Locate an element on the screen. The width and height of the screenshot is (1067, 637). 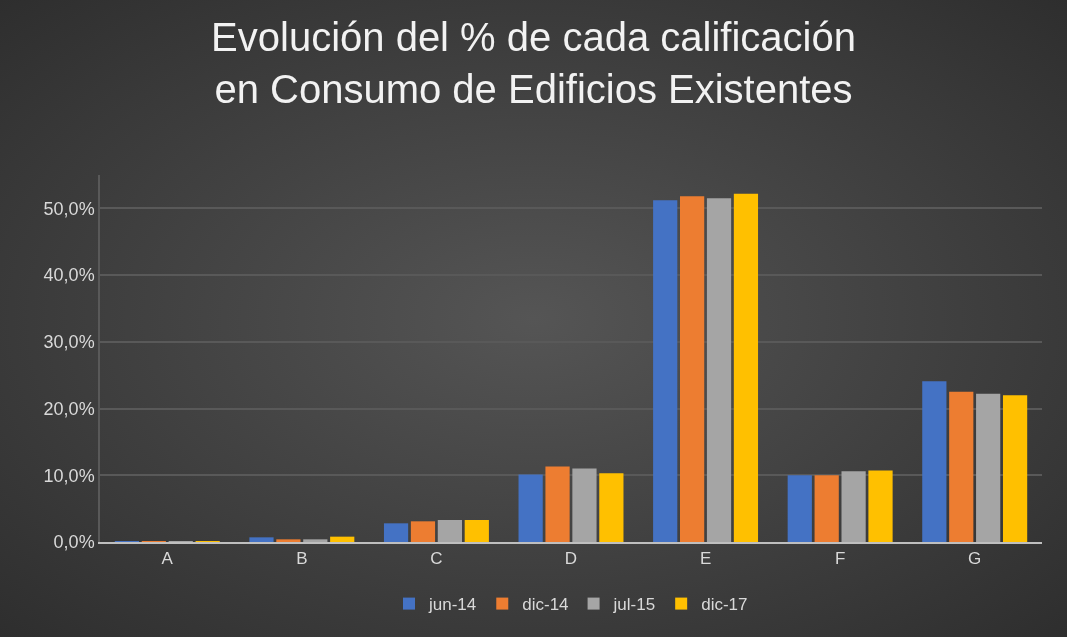
x-tick-label: B is located at coordinates (302, 559).